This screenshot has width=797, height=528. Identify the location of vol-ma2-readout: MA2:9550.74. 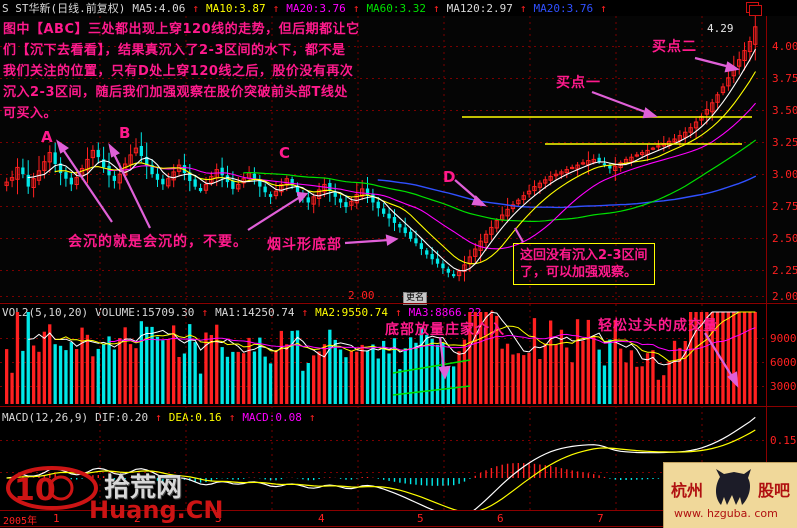
(352, 312).